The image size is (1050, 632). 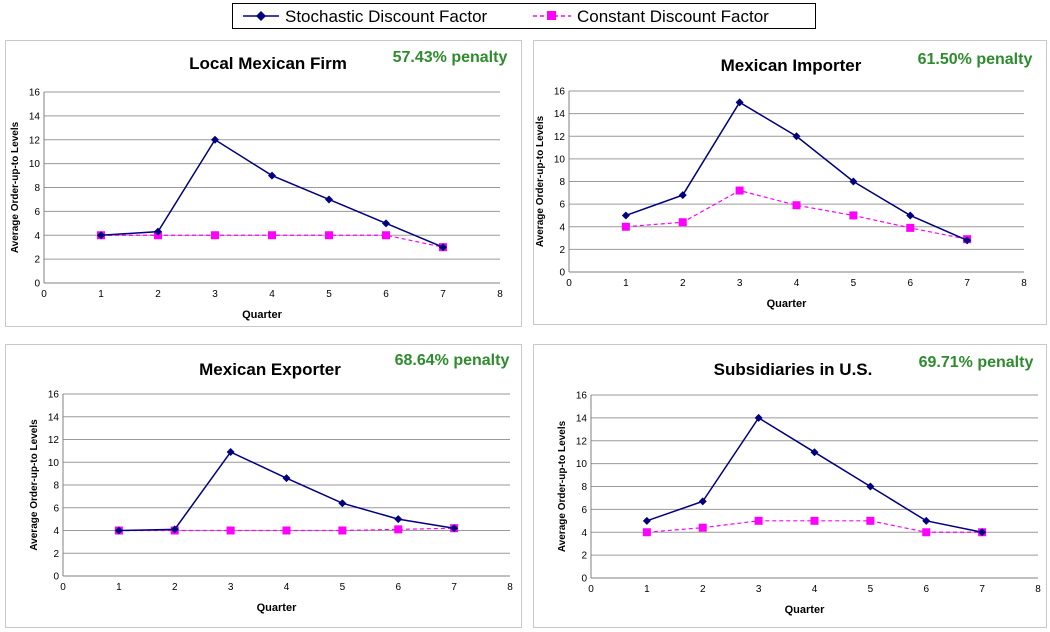 What do you see at coordinates (268, 63) in the screenshot?
I see `chart-title: Local Mexican Firm` at bounding box center [268, 63].